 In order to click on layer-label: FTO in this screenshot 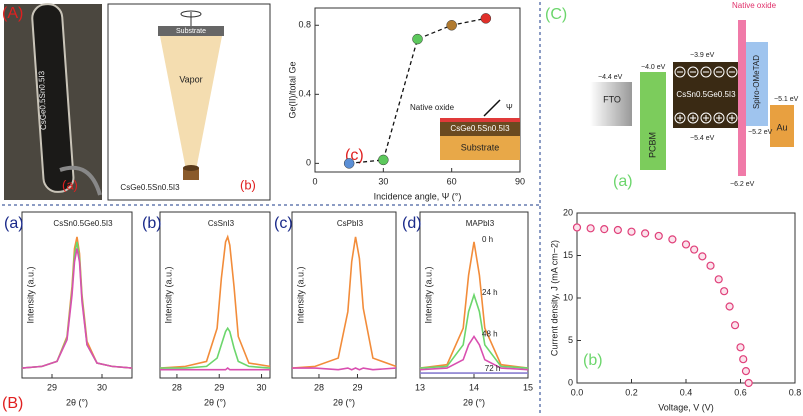, I will do `click(612, 99)`.